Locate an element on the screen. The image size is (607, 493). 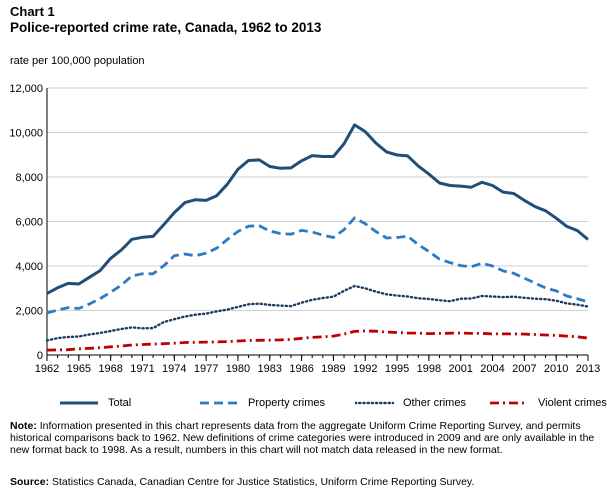
x-tick-label: 1977 is located at coordinates (206, 369).